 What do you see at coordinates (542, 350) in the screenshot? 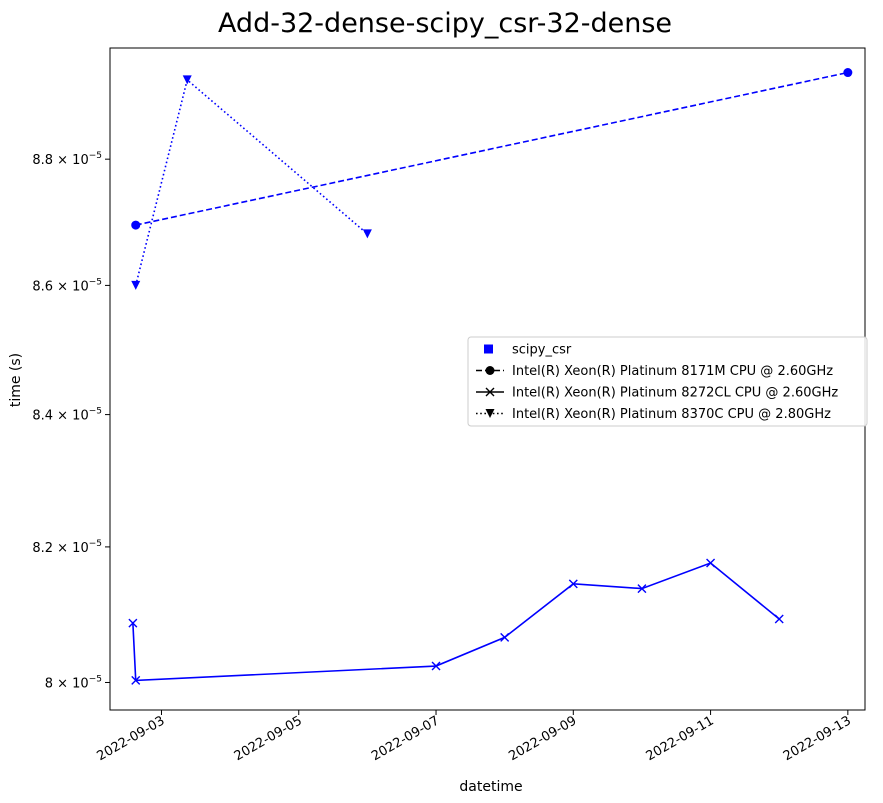
I see `legend-label: scipy_csr` at bounding box center [542, 350].